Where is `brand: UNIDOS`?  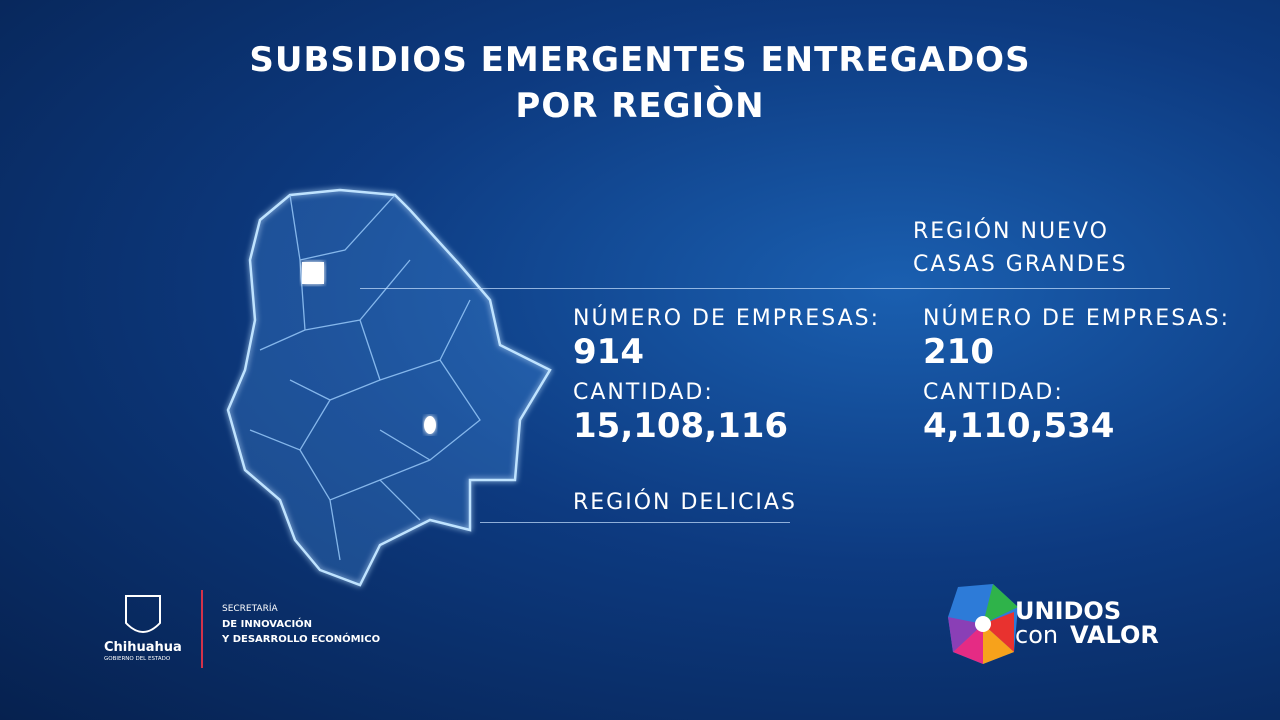
brand: UNIDOS is located at coordinates (1068, 611).